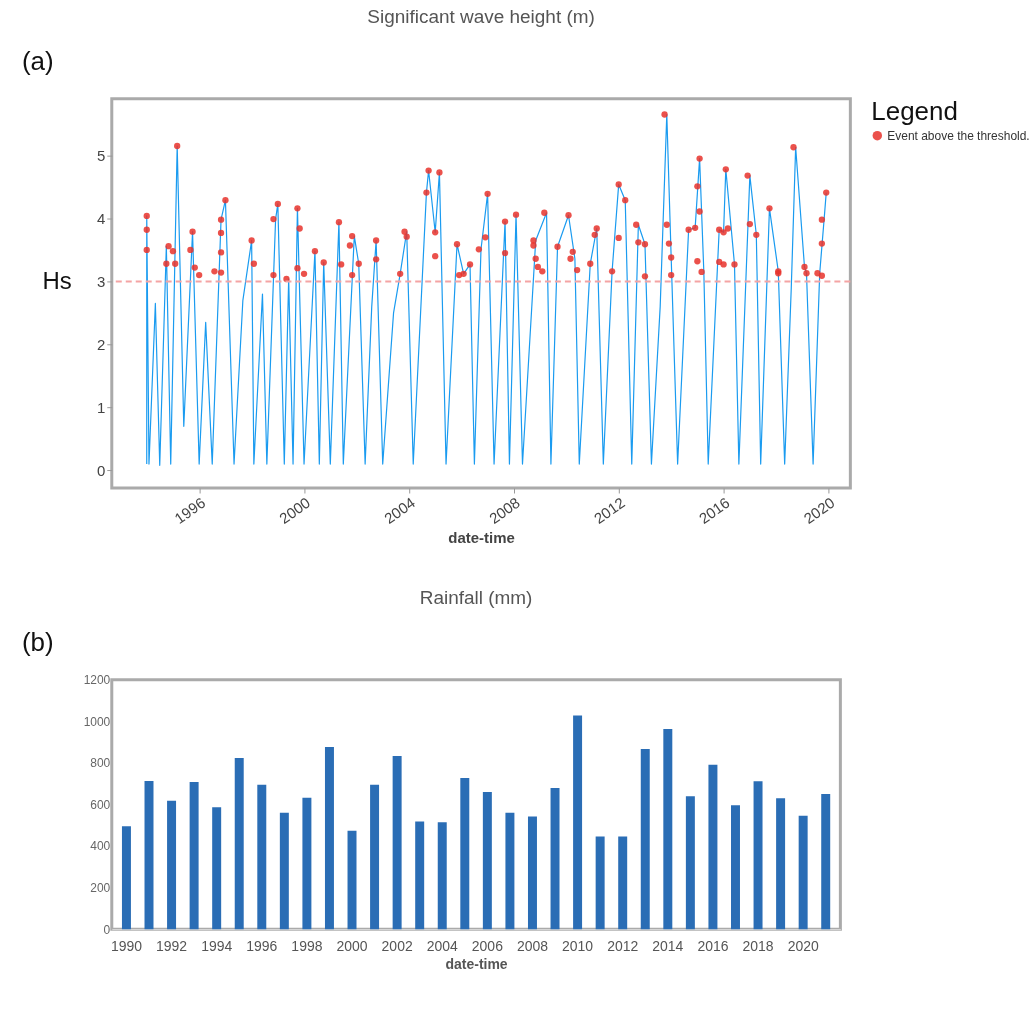  Describe the element at coordinates (101, 281) in the screenshot. I see `y-tick-label: 3` at that location.